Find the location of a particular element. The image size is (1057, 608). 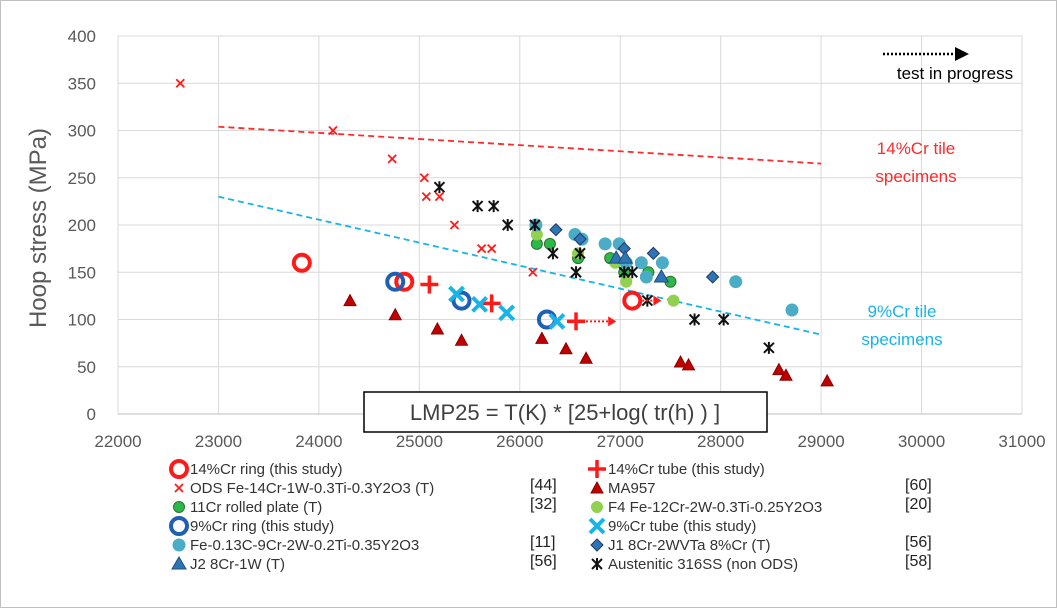

y-tick-label: 350 is located at coordinates (82, 83).